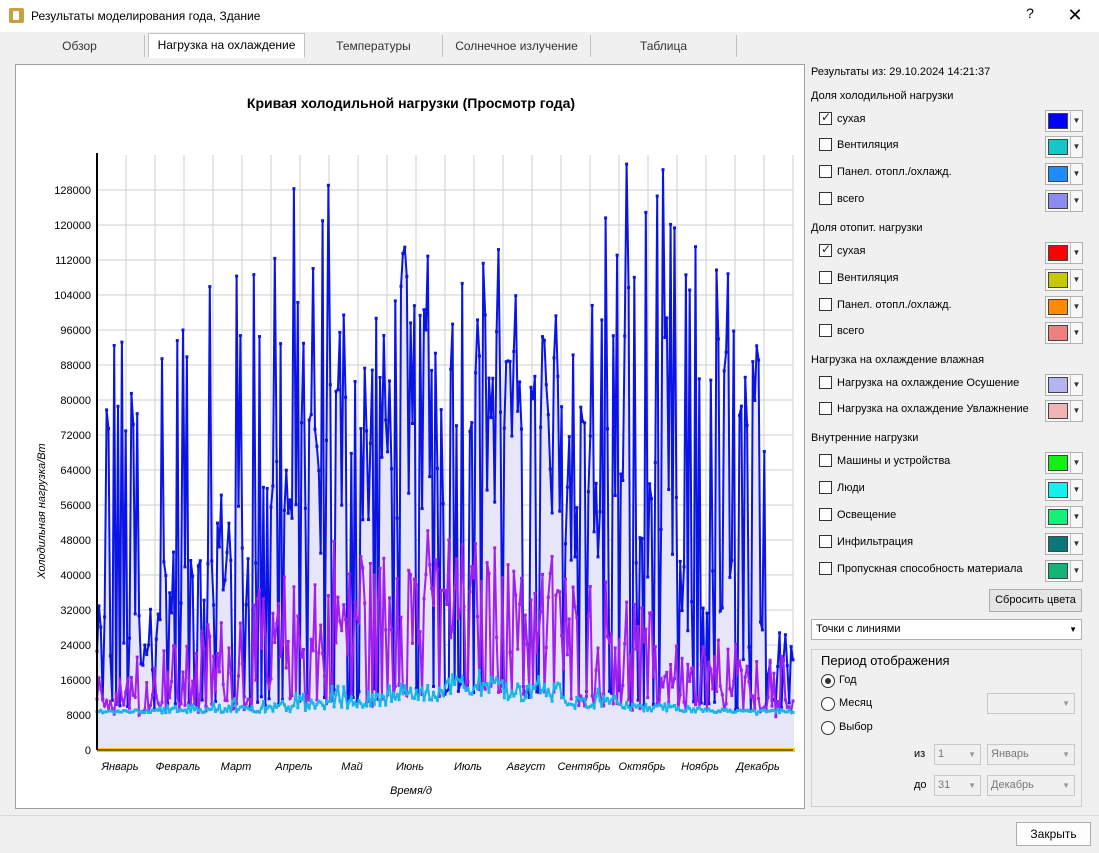 This screenshot has width=1099, height=853. What do you see at coordinates (1035, 600) in the screenshot?
I see `reset-colors-button: Сбросить цвета` at bounding box center [1035, 600].